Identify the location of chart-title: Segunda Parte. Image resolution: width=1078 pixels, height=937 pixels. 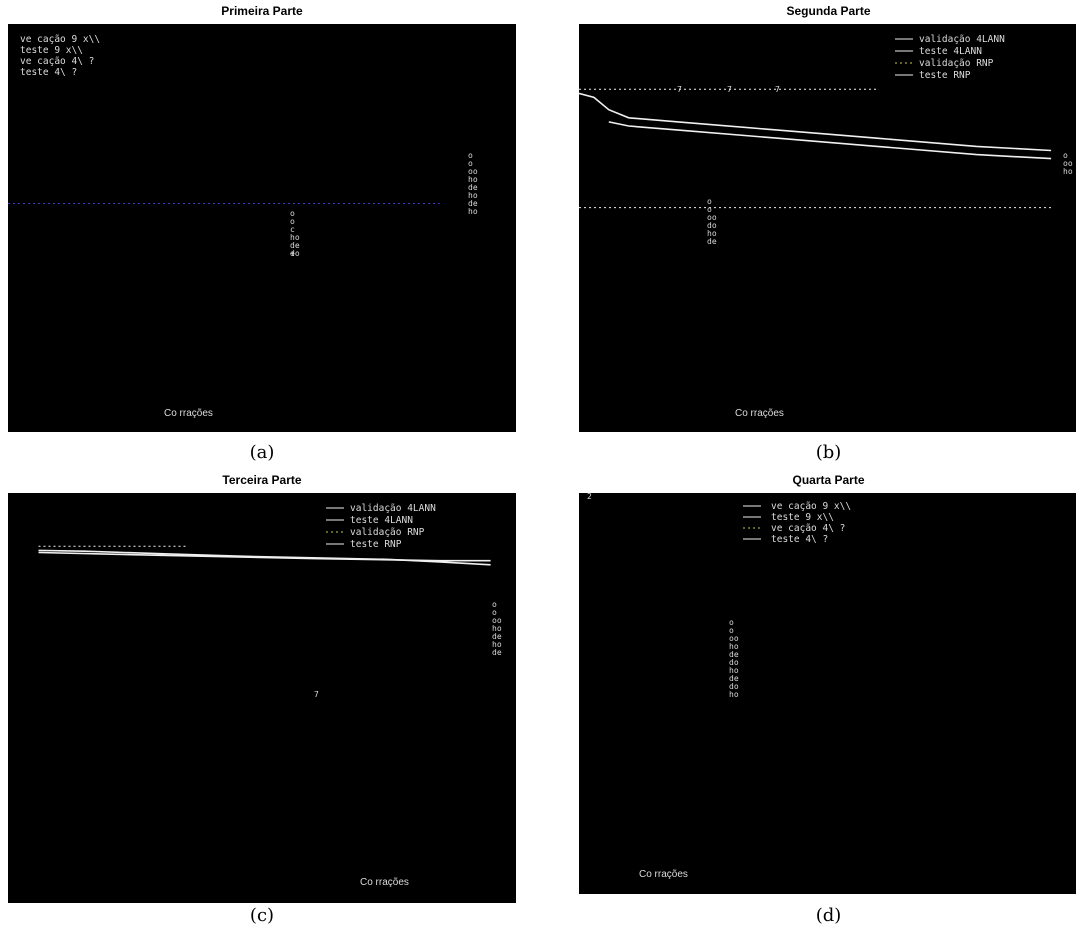
(828, 11).